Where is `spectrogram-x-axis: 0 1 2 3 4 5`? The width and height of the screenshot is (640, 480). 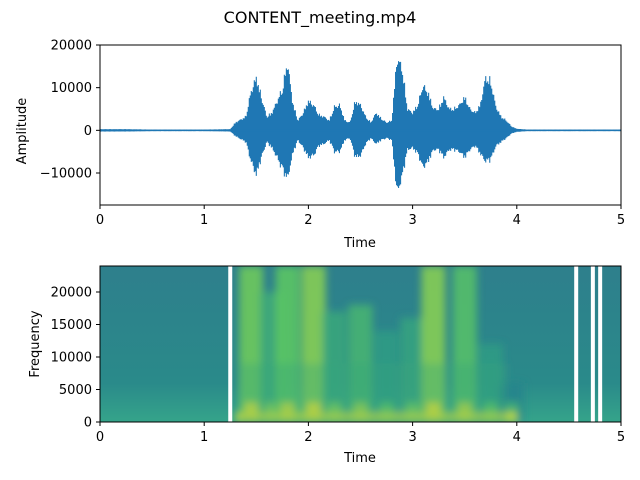 spectrogram-x-axis: 0 1 2 3 4 5 is located at coordinates (360, 433).